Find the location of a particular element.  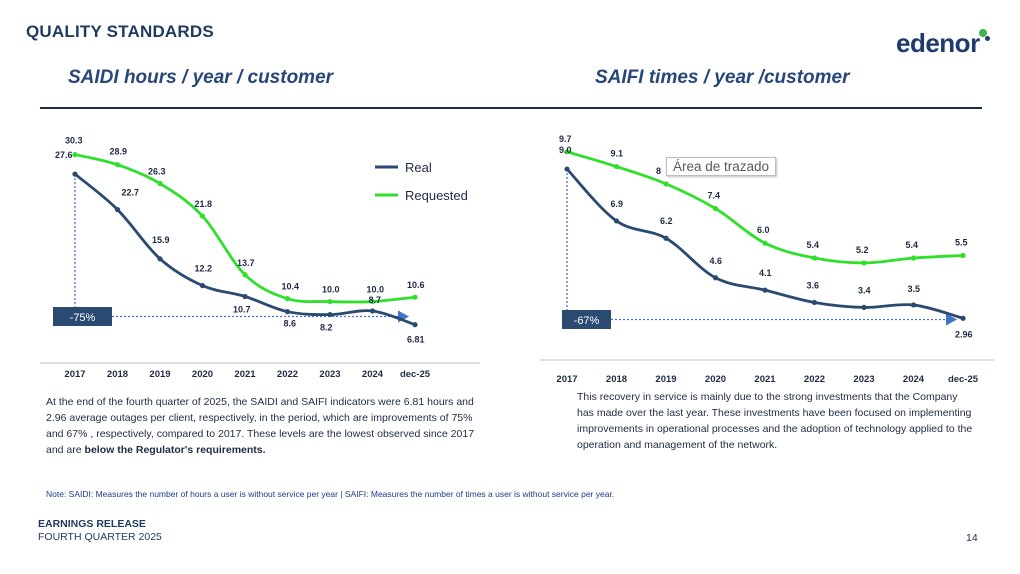

reduction-badge-label: -67% is located at coordinates (587, 321).